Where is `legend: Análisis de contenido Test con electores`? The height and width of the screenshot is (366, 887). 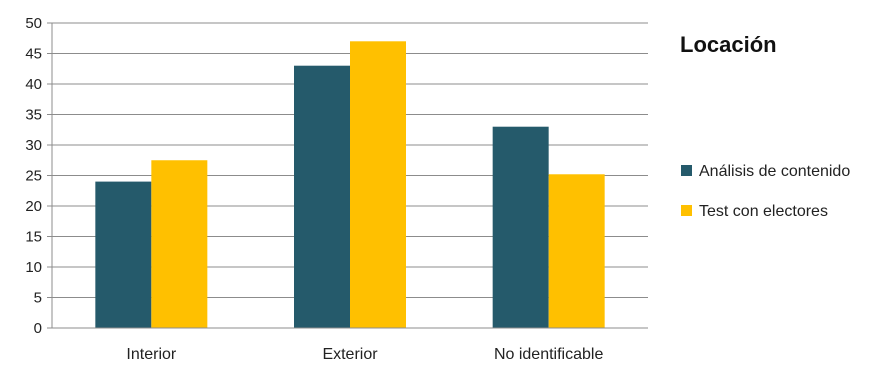
legend: Análisis de contenido Test con electores is located at coordinates (765, 191).